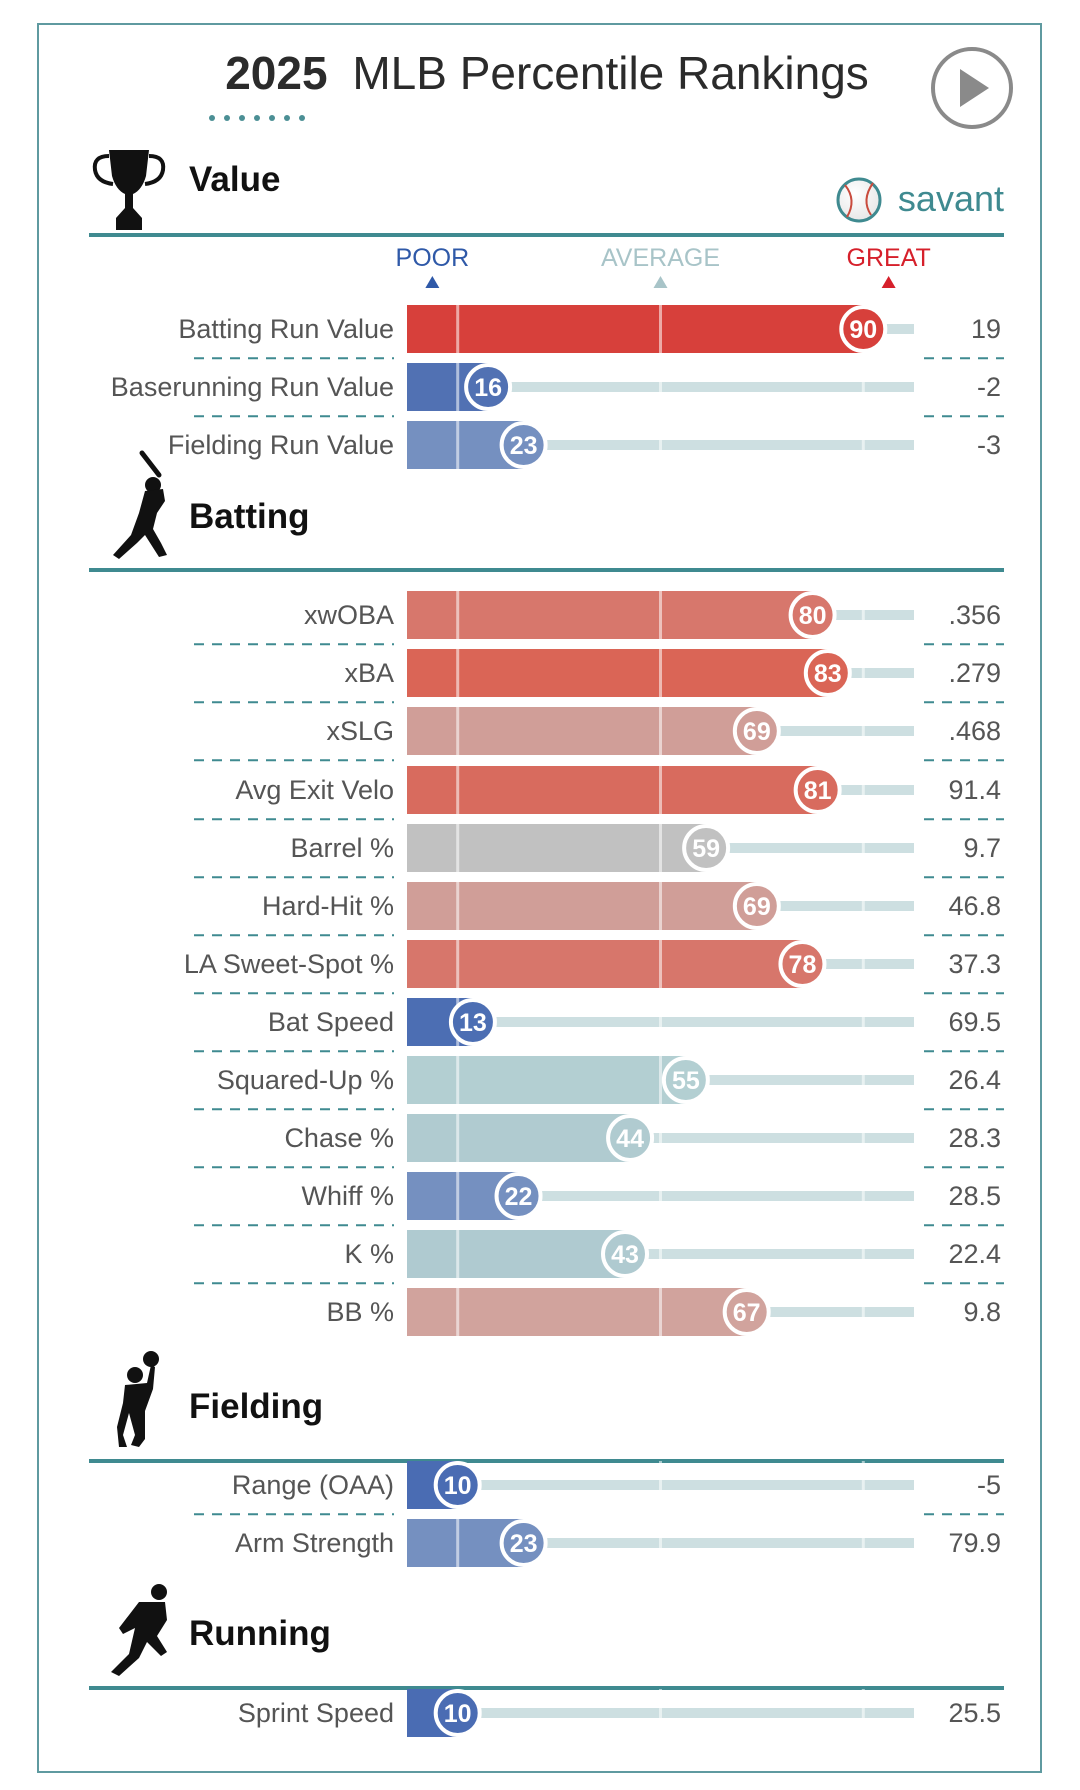  I want to click on metric-row: BB % 67 9.8, so click(663, 1312).